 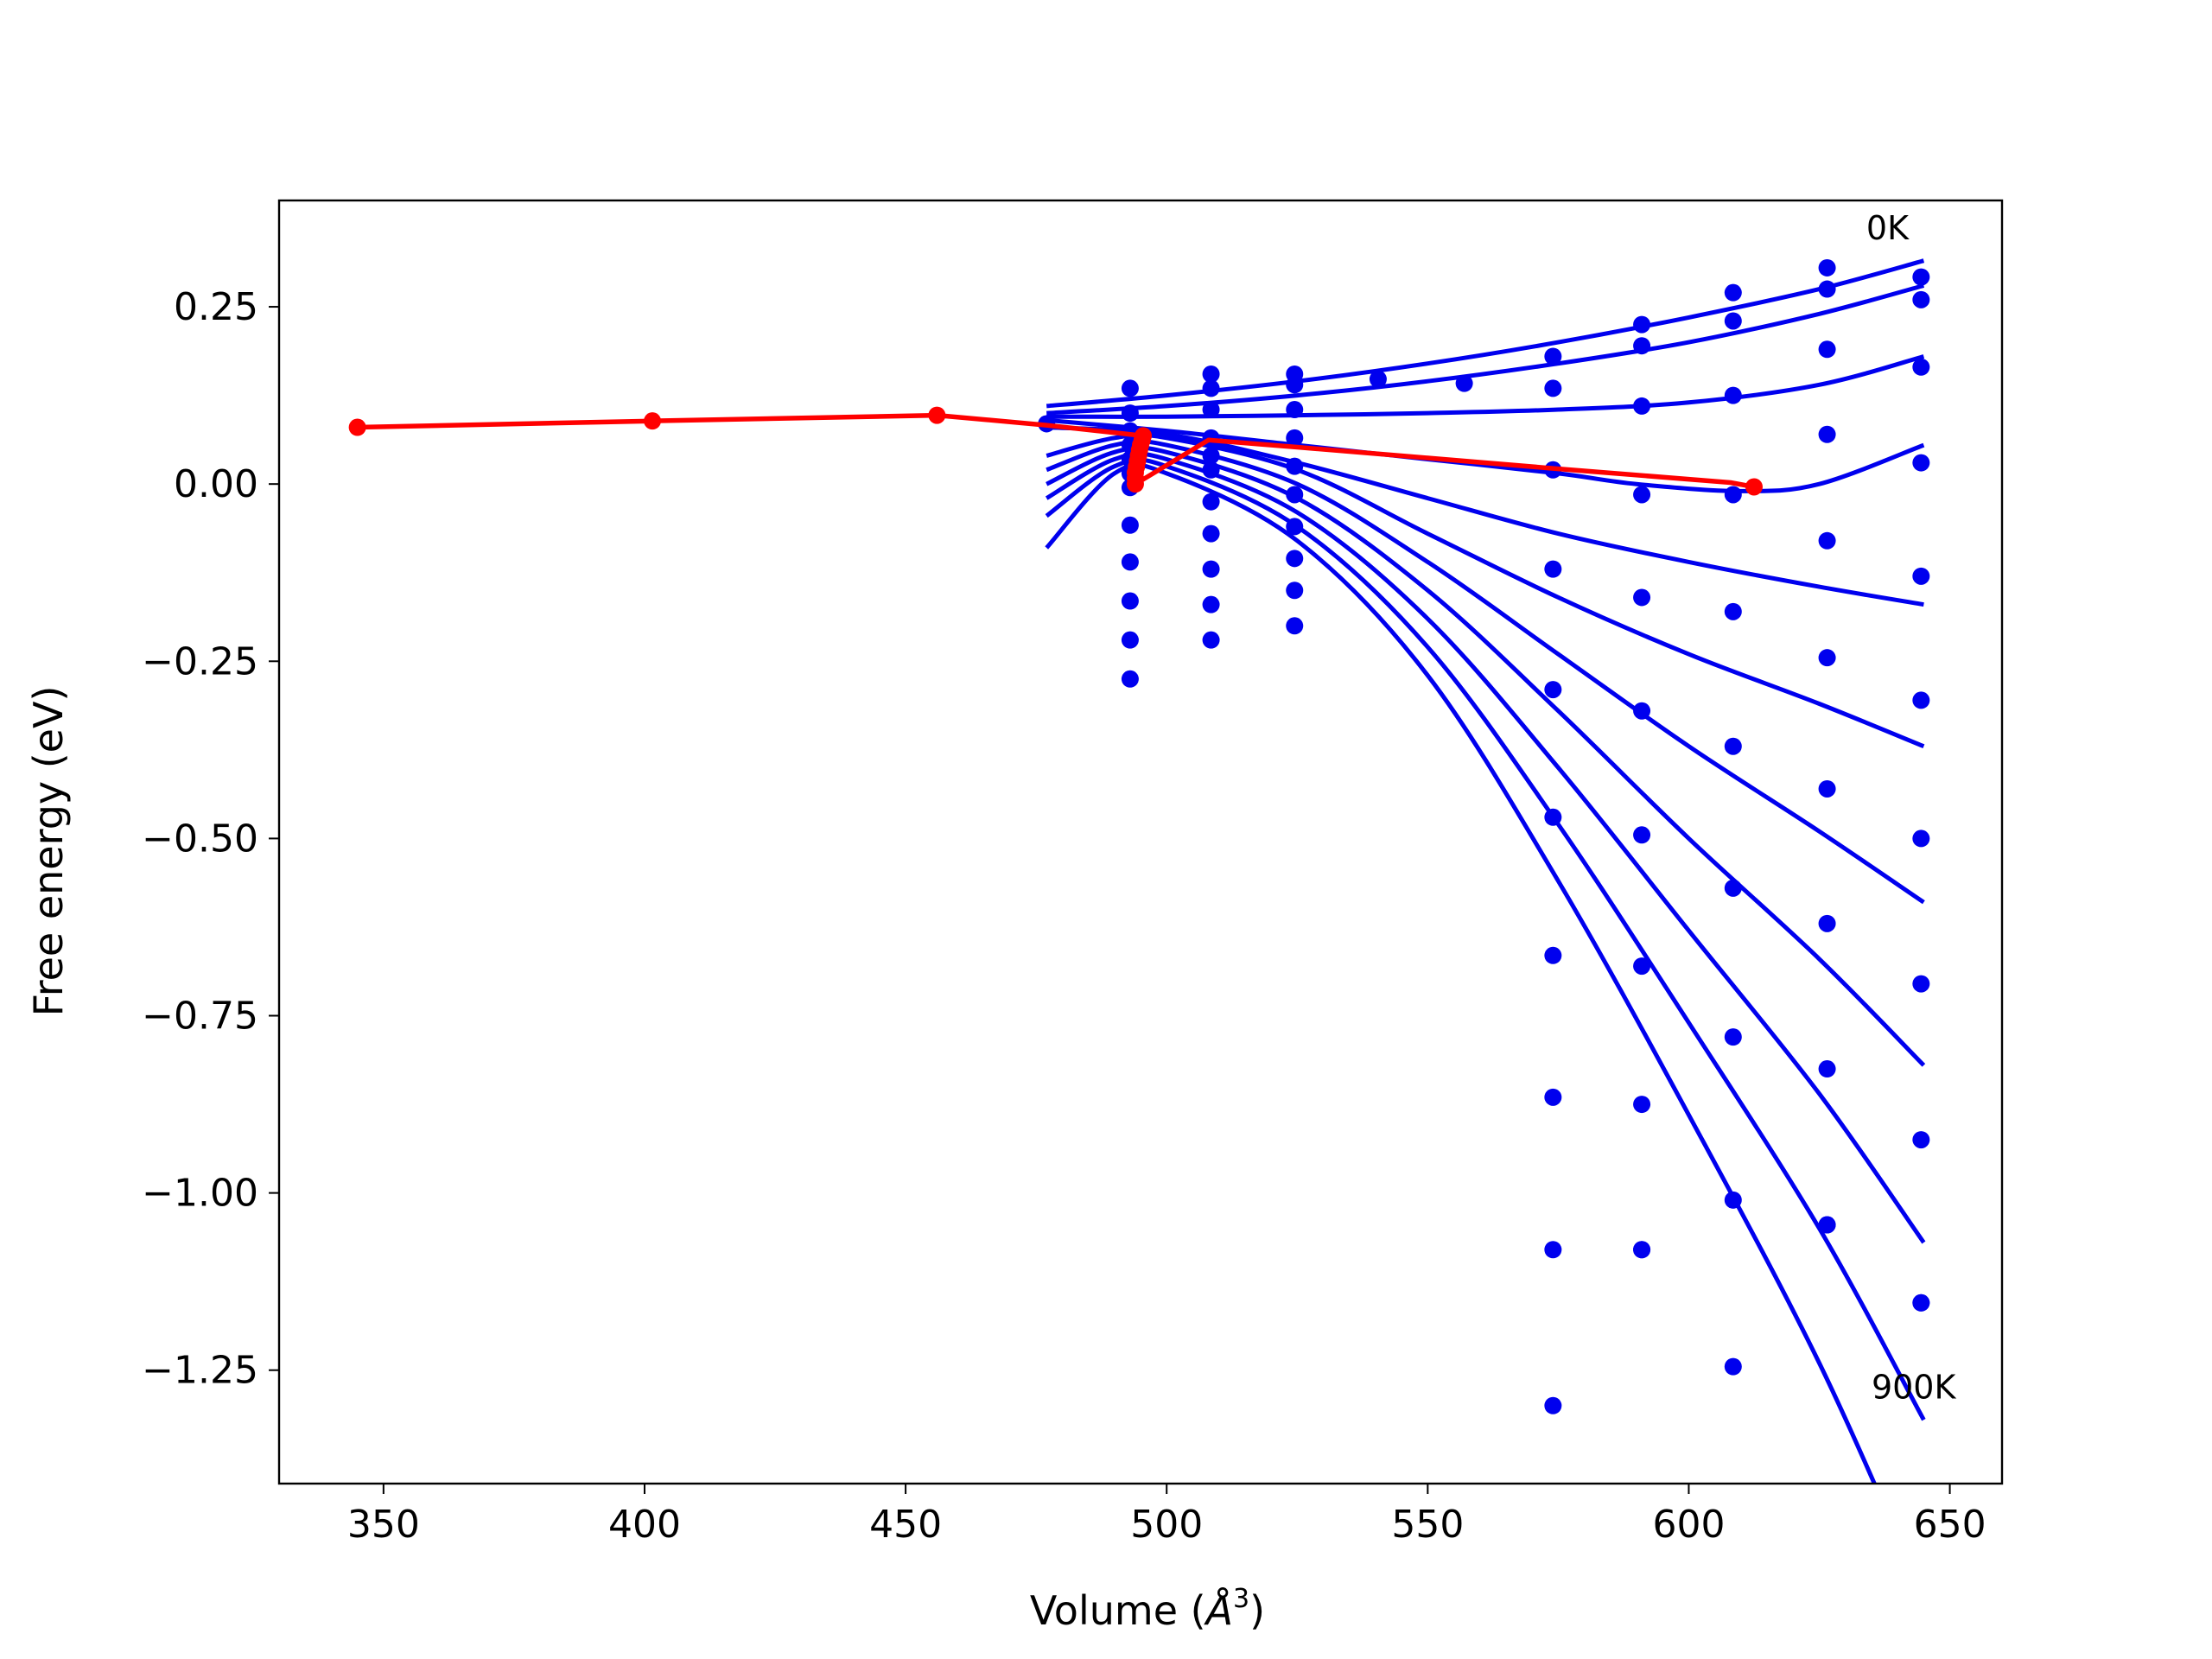 What do you see at coordinates (1166, 1525) in the screenshot?
I see `x-tick-label: 500` at bounding box center [1166, 1525].